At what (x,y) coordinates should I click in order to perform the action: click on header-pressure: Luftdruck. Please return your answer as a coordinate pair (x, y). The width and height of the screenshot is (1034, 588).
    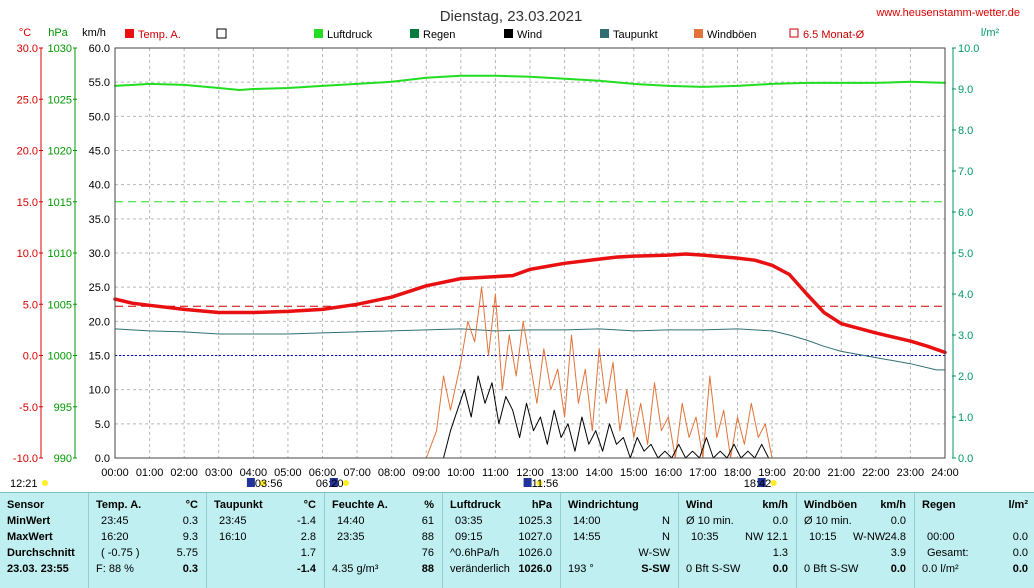
    Looking at the image, I should click on (475, 505).